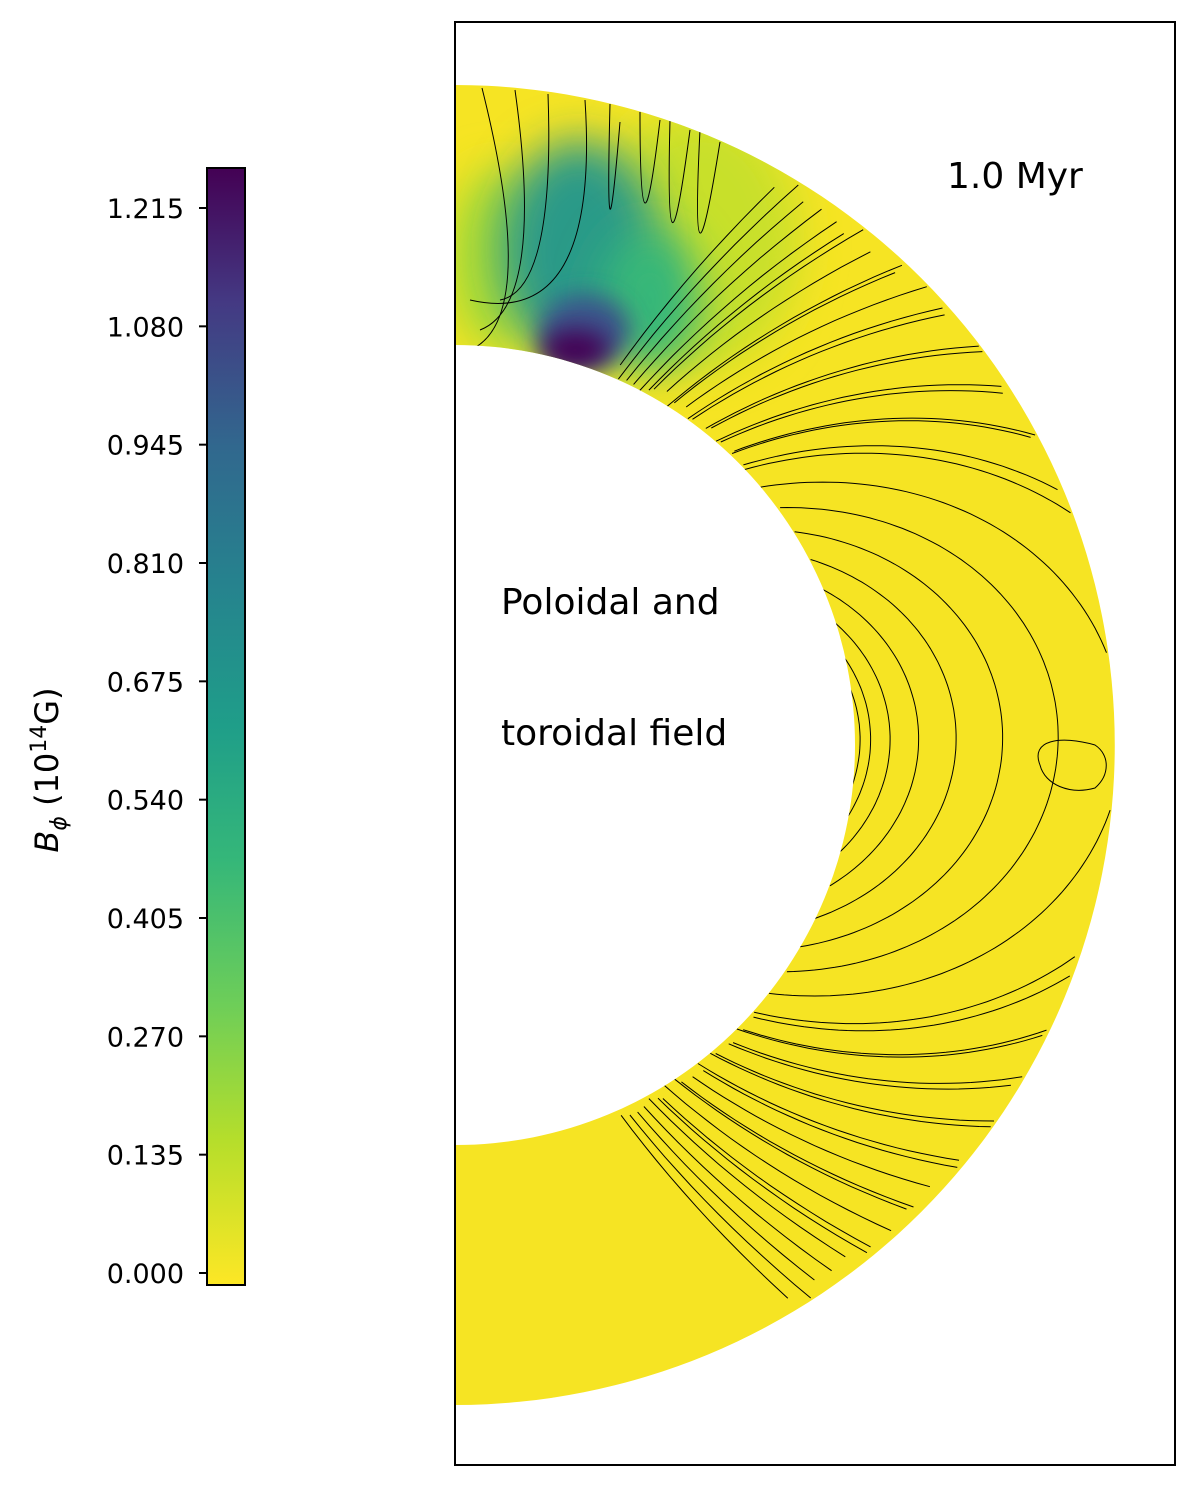 This screenshot has width=1200, height=1490. What do you see at coordinates (145, 209) in the screenshot?
I see `colorbar-tick-label: 1.215` at bounding box center [145, 209].